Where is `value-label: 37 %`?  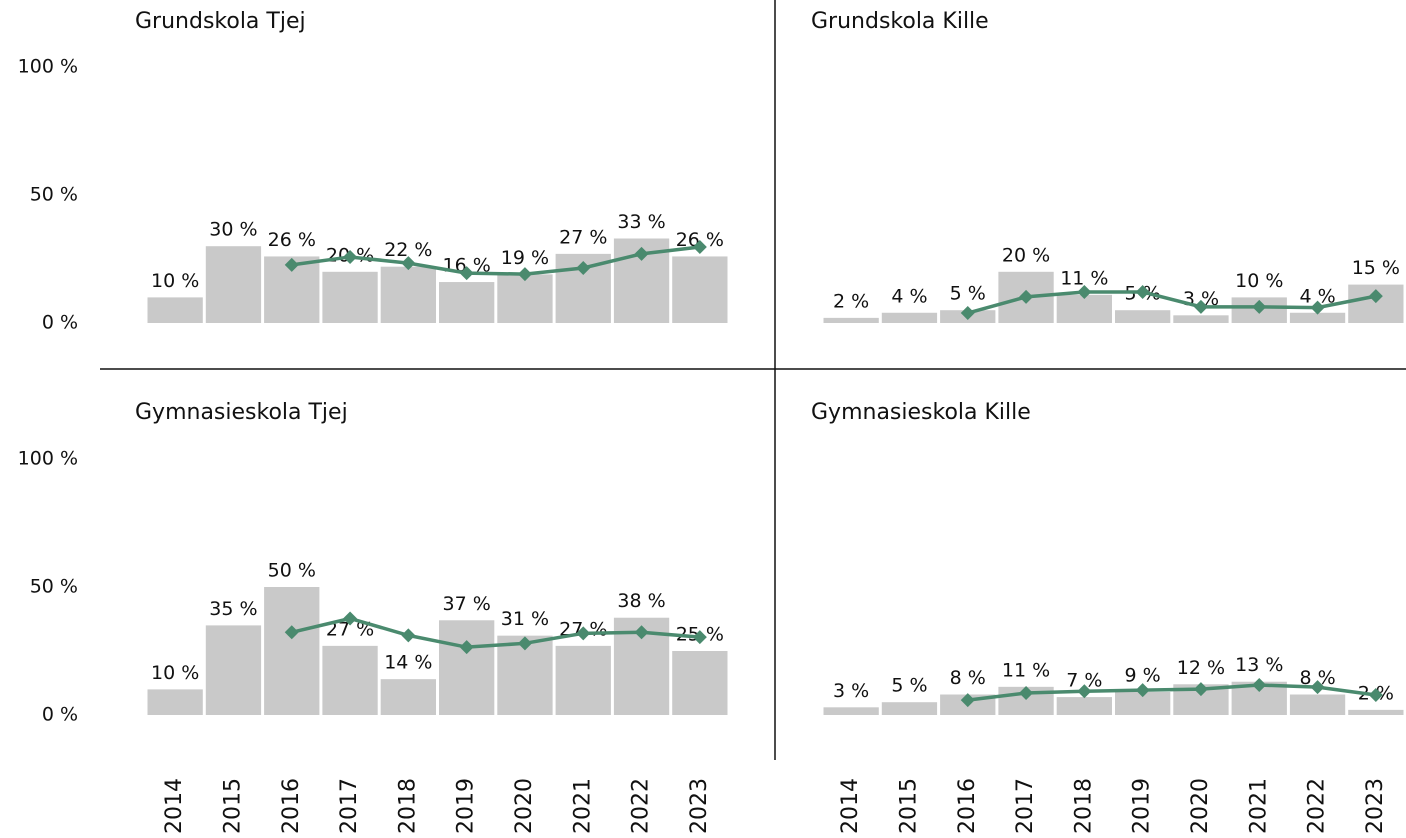
value-label: 37 % is located at coordinates (467, 604).